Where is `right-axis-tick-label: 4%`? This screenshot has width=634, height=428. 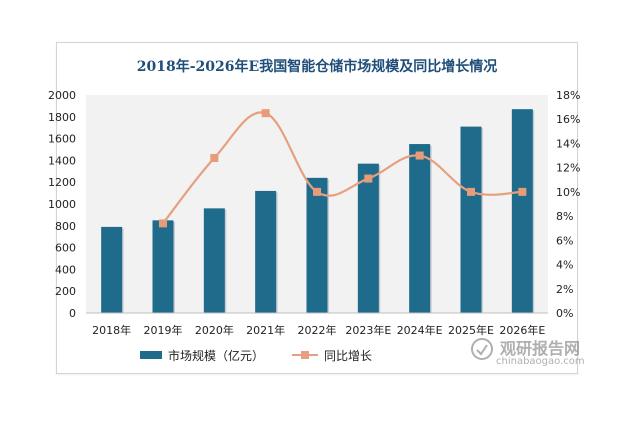 right-axis-tick-label: 4% is located at coordinates (564, 265).